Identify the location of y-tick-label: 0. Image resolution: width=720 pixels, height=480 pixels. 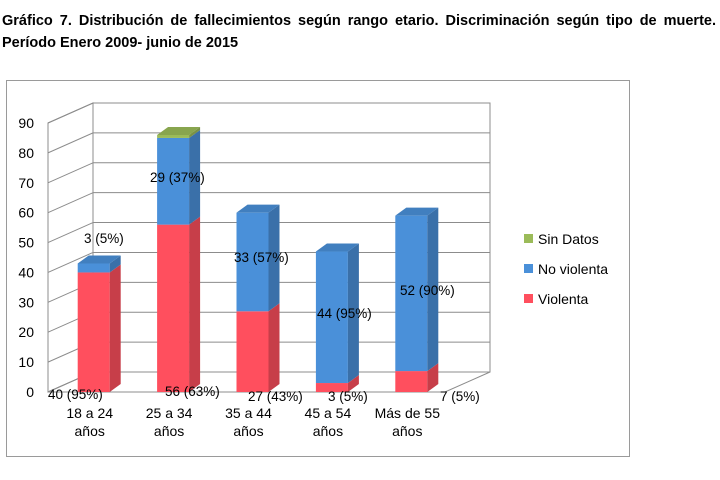
(30, 392).